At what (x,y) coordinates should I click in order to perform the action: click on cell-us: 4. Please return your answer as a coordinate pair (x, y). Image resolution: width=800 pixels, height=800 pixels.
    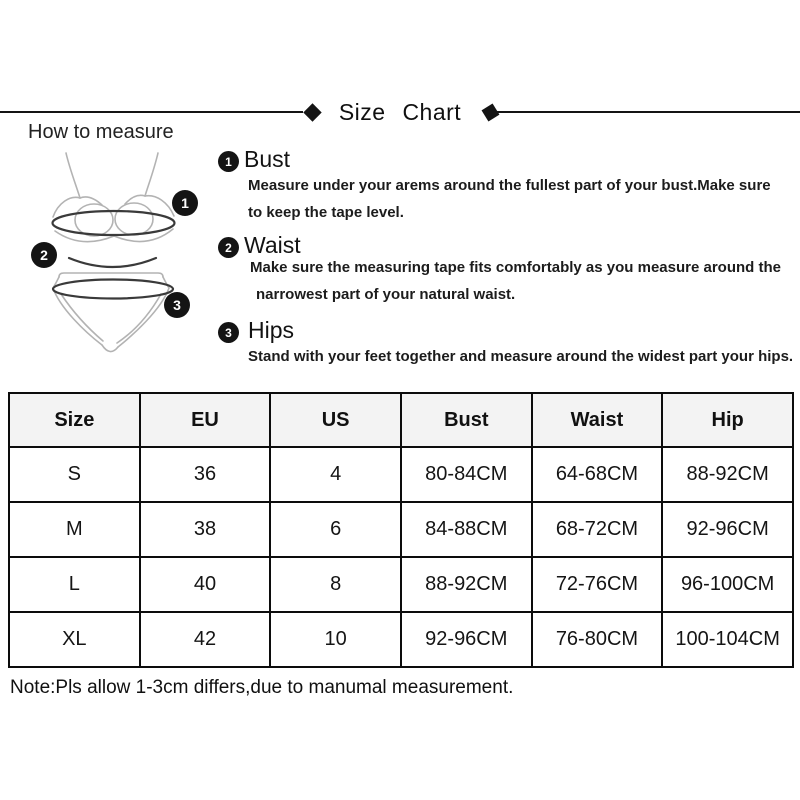
    Looking at the image, I should click on (335, 474).